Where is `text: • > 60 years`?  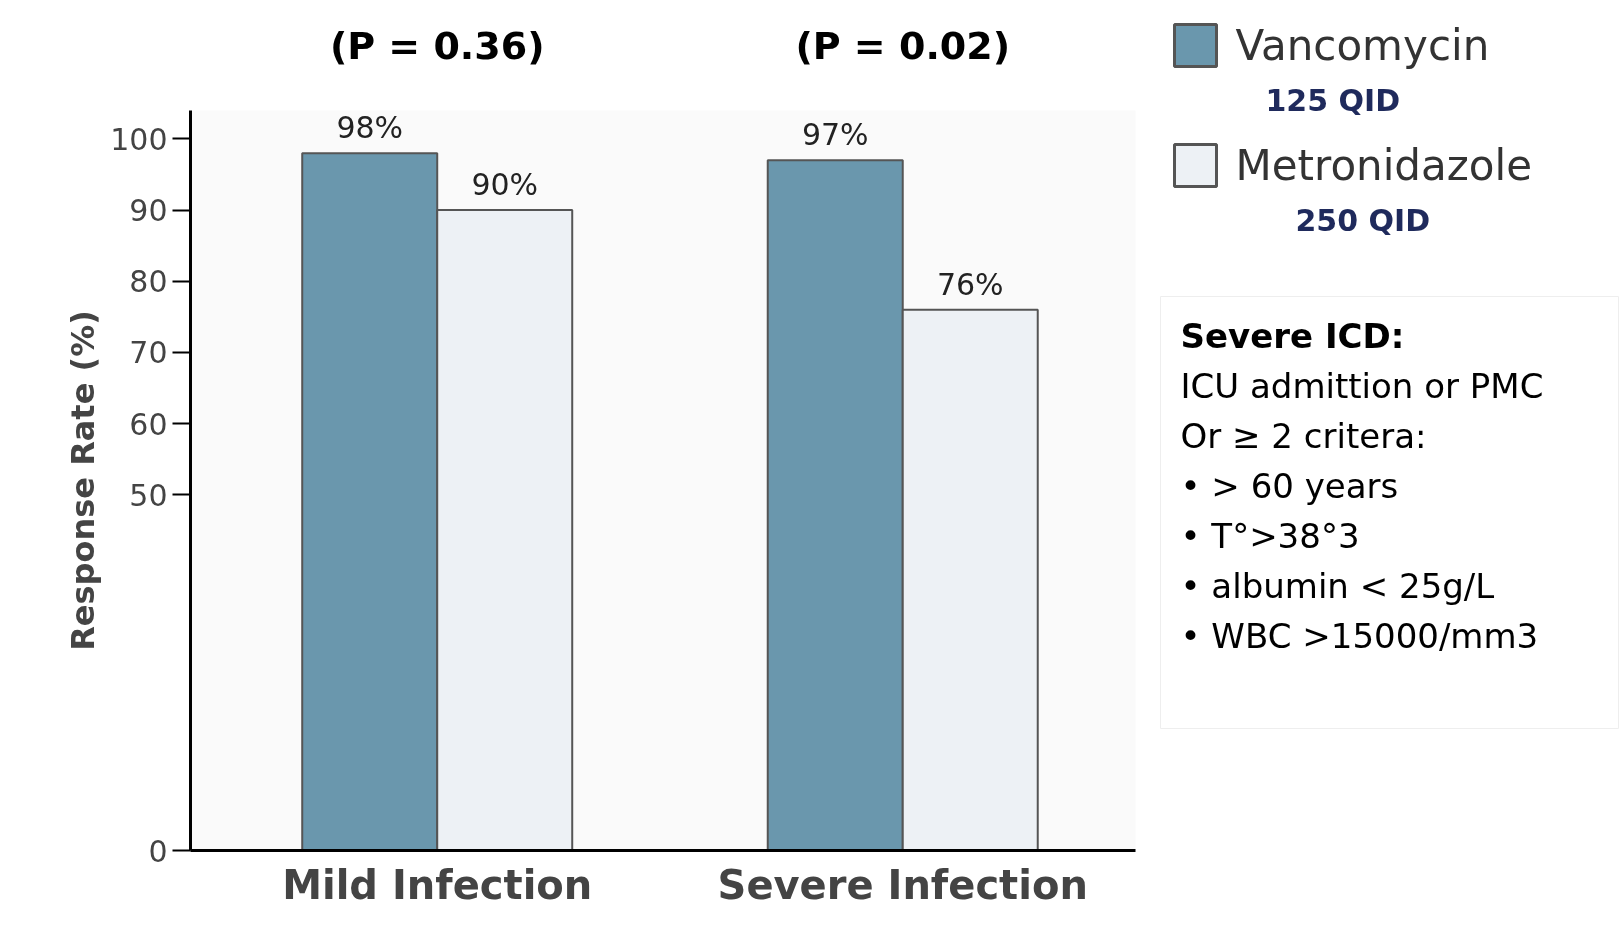
text: • > 60 years is located at coordinates (1289, 485).